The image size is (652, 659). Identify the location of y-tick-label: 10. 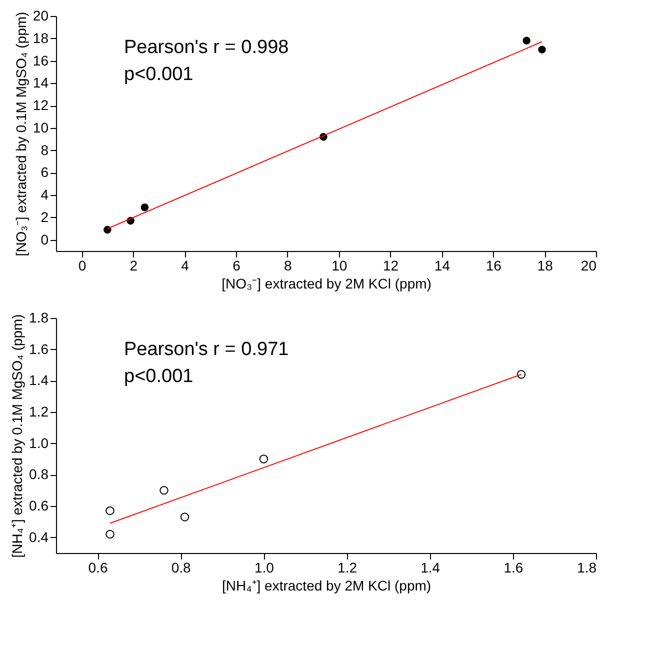
(40, 127).